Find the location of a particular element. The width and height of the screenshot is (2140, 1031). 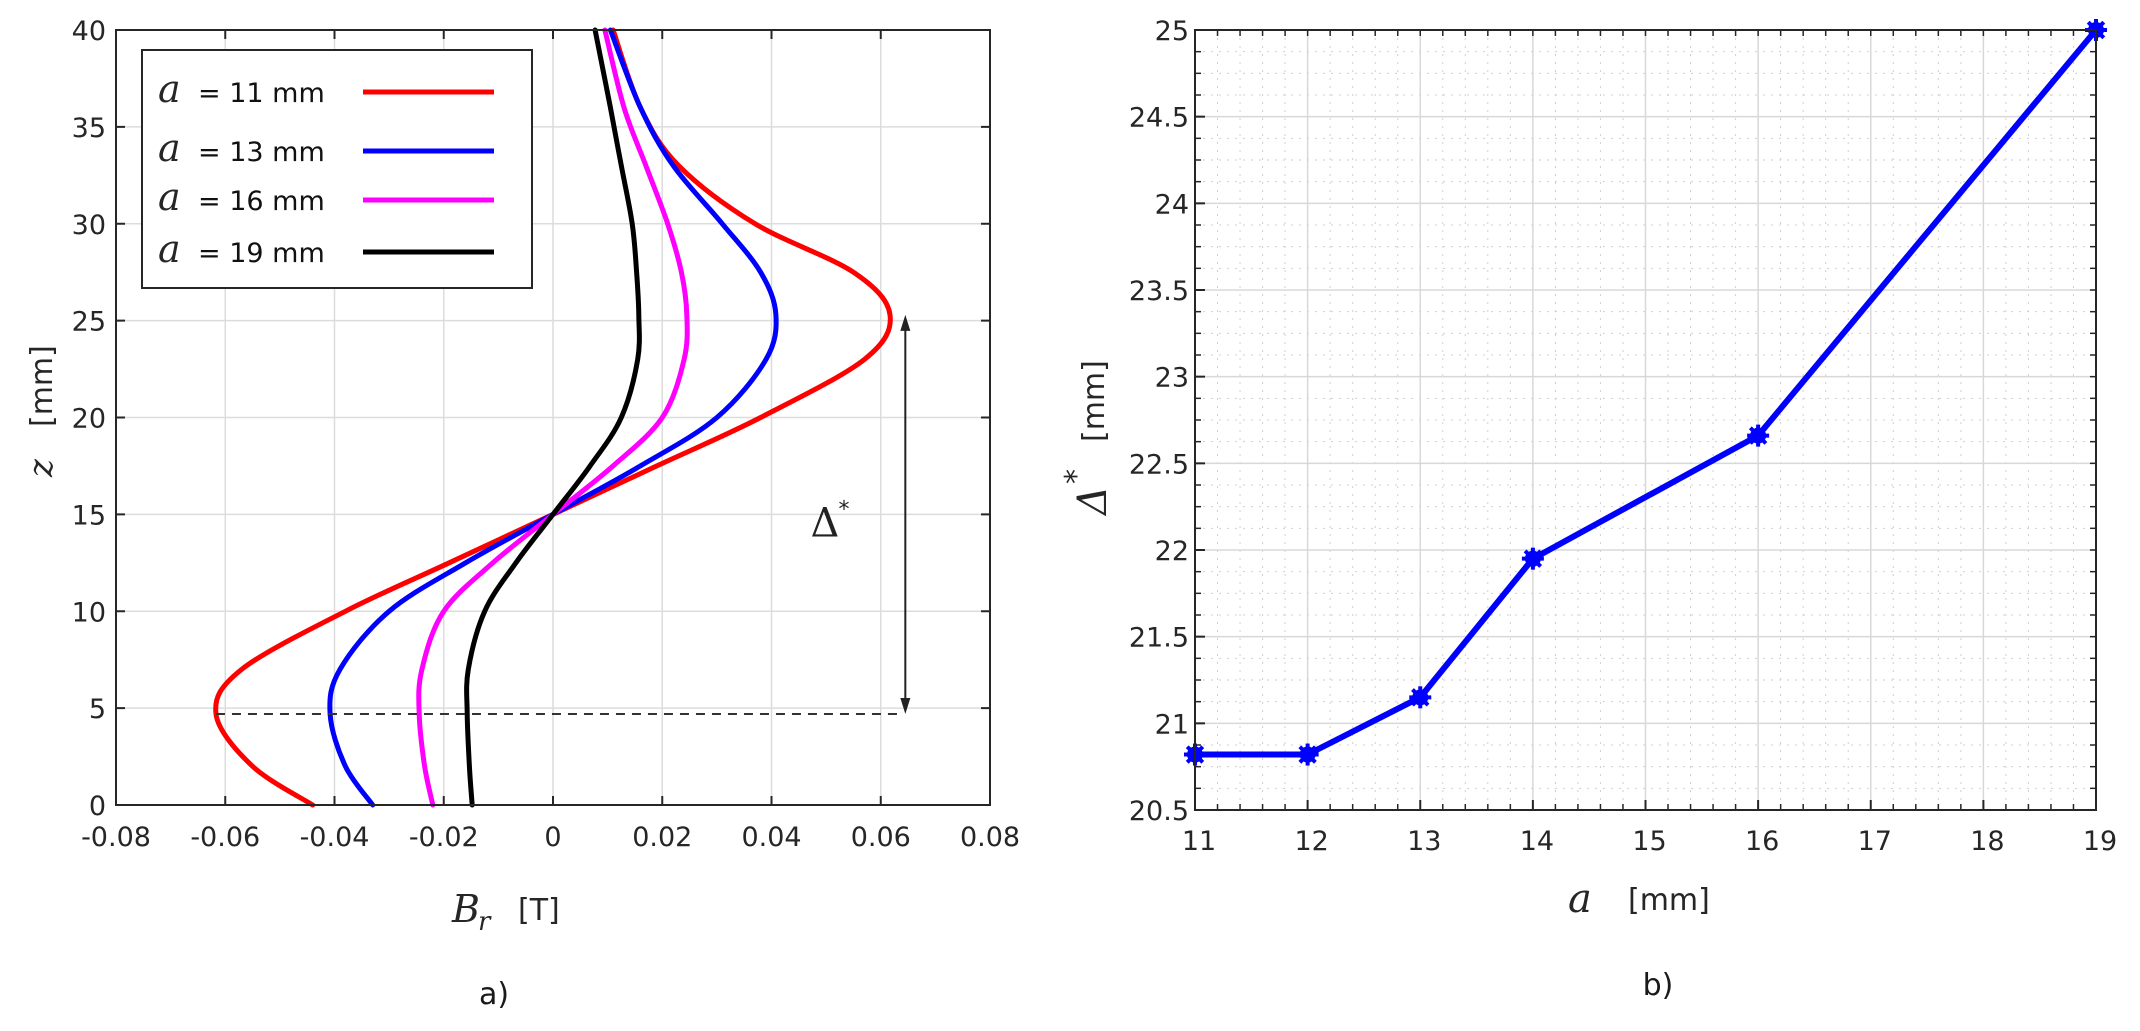

xlabel-symbol: a is located at coordinates (1580, 899).